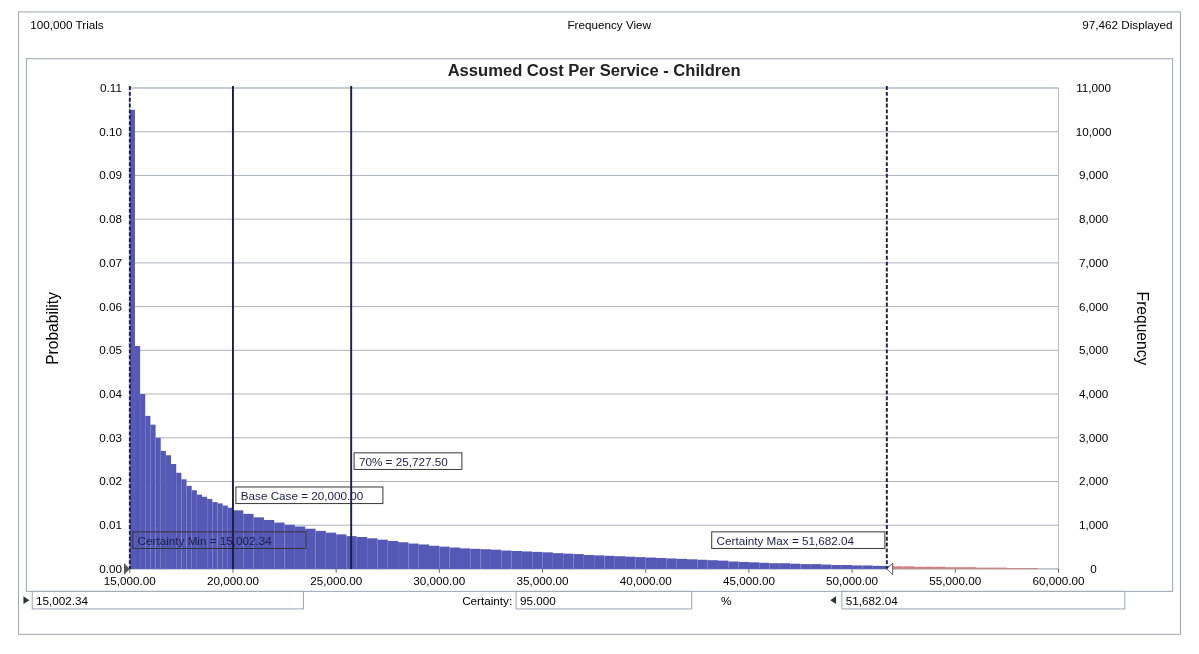 The height and width of the screenshot is (654, 1199). What do you see at coordinates (111, 393) in the screenshot?
I see `y-tick-label: 0.04` at bounding box center [111, 393].